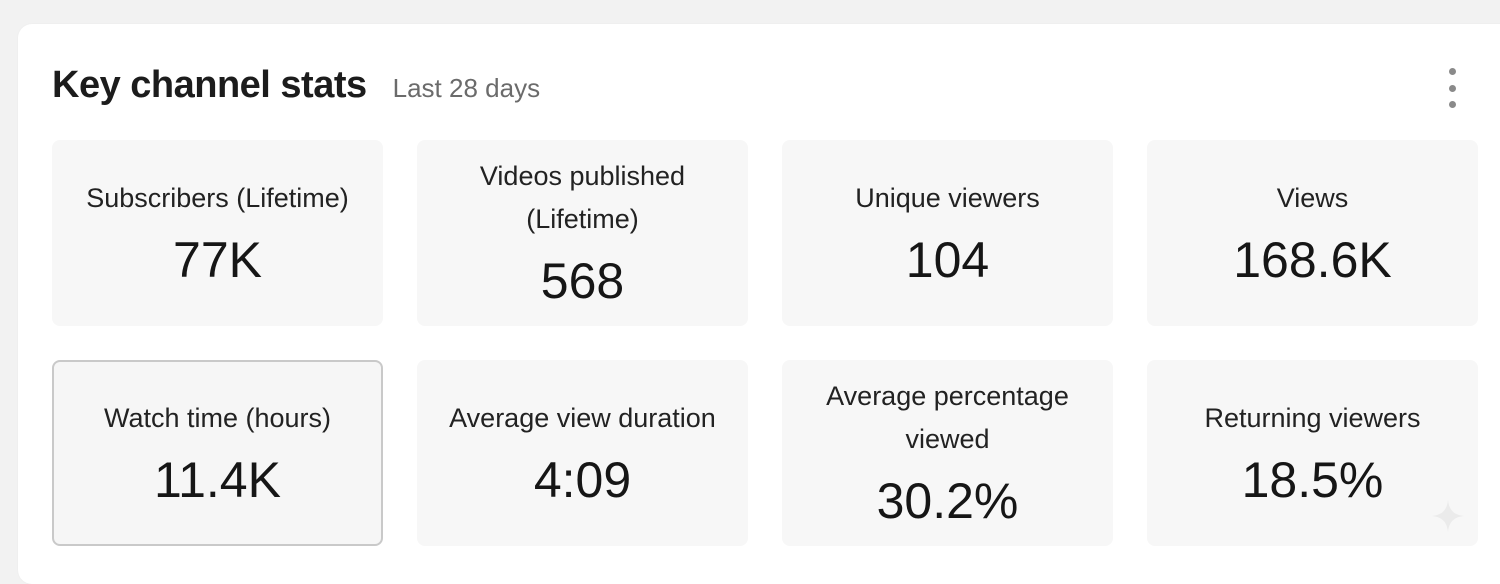  I want to click on stat-tile-unique-viewers: Unique viewers 104, so click(947, 233).